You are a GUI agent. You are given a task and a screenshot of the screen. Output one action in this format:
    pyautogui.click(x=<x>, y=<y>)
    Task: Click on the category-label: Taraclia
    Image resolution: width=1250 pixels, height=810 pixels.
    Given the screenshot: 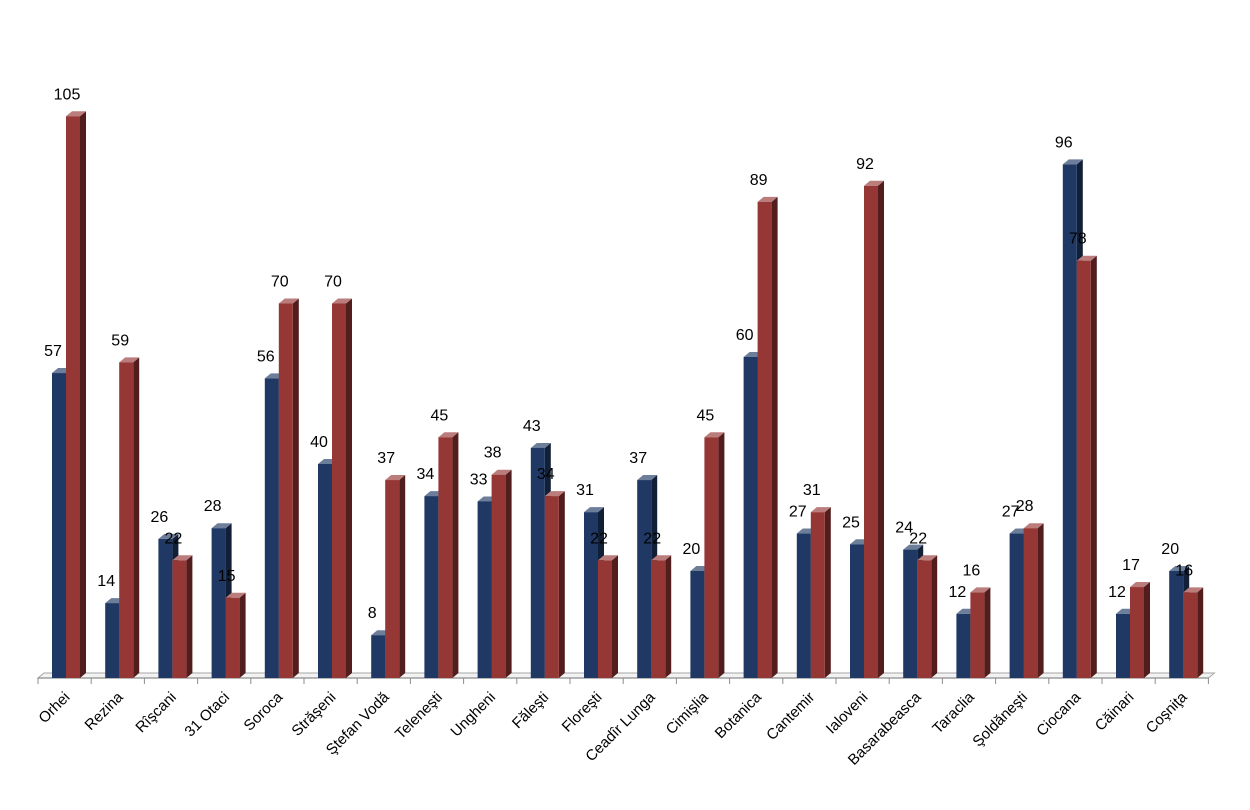 What is the action you would take?
    pyautogui.click(x=953, y=712)
    